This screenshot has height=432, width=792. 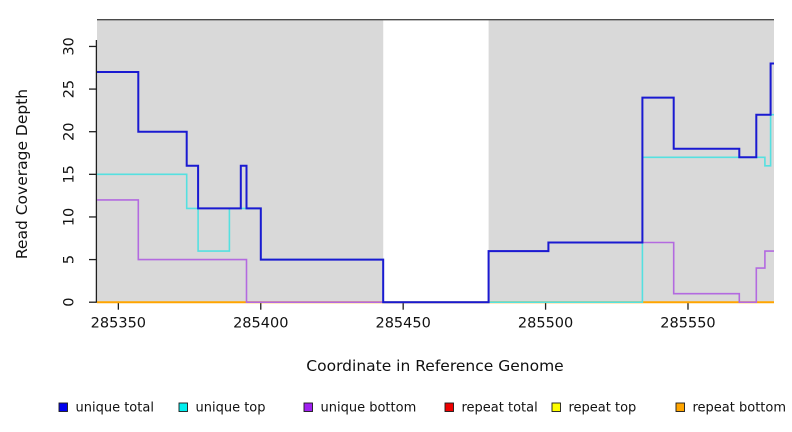 I want to click on x-tick-label: 285500, so click(x=545, y=324).